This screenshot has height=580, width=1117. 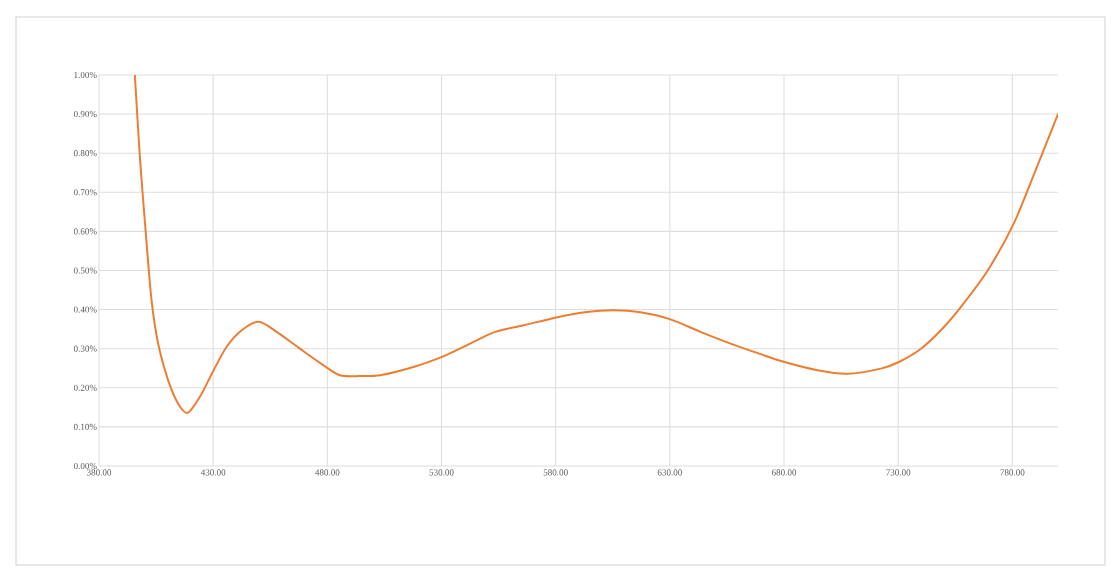 What do you see at coordinates (85, 466) in the screenshot?
I see `y-tick-label: 0.00%` at bounding box center [85, 466].